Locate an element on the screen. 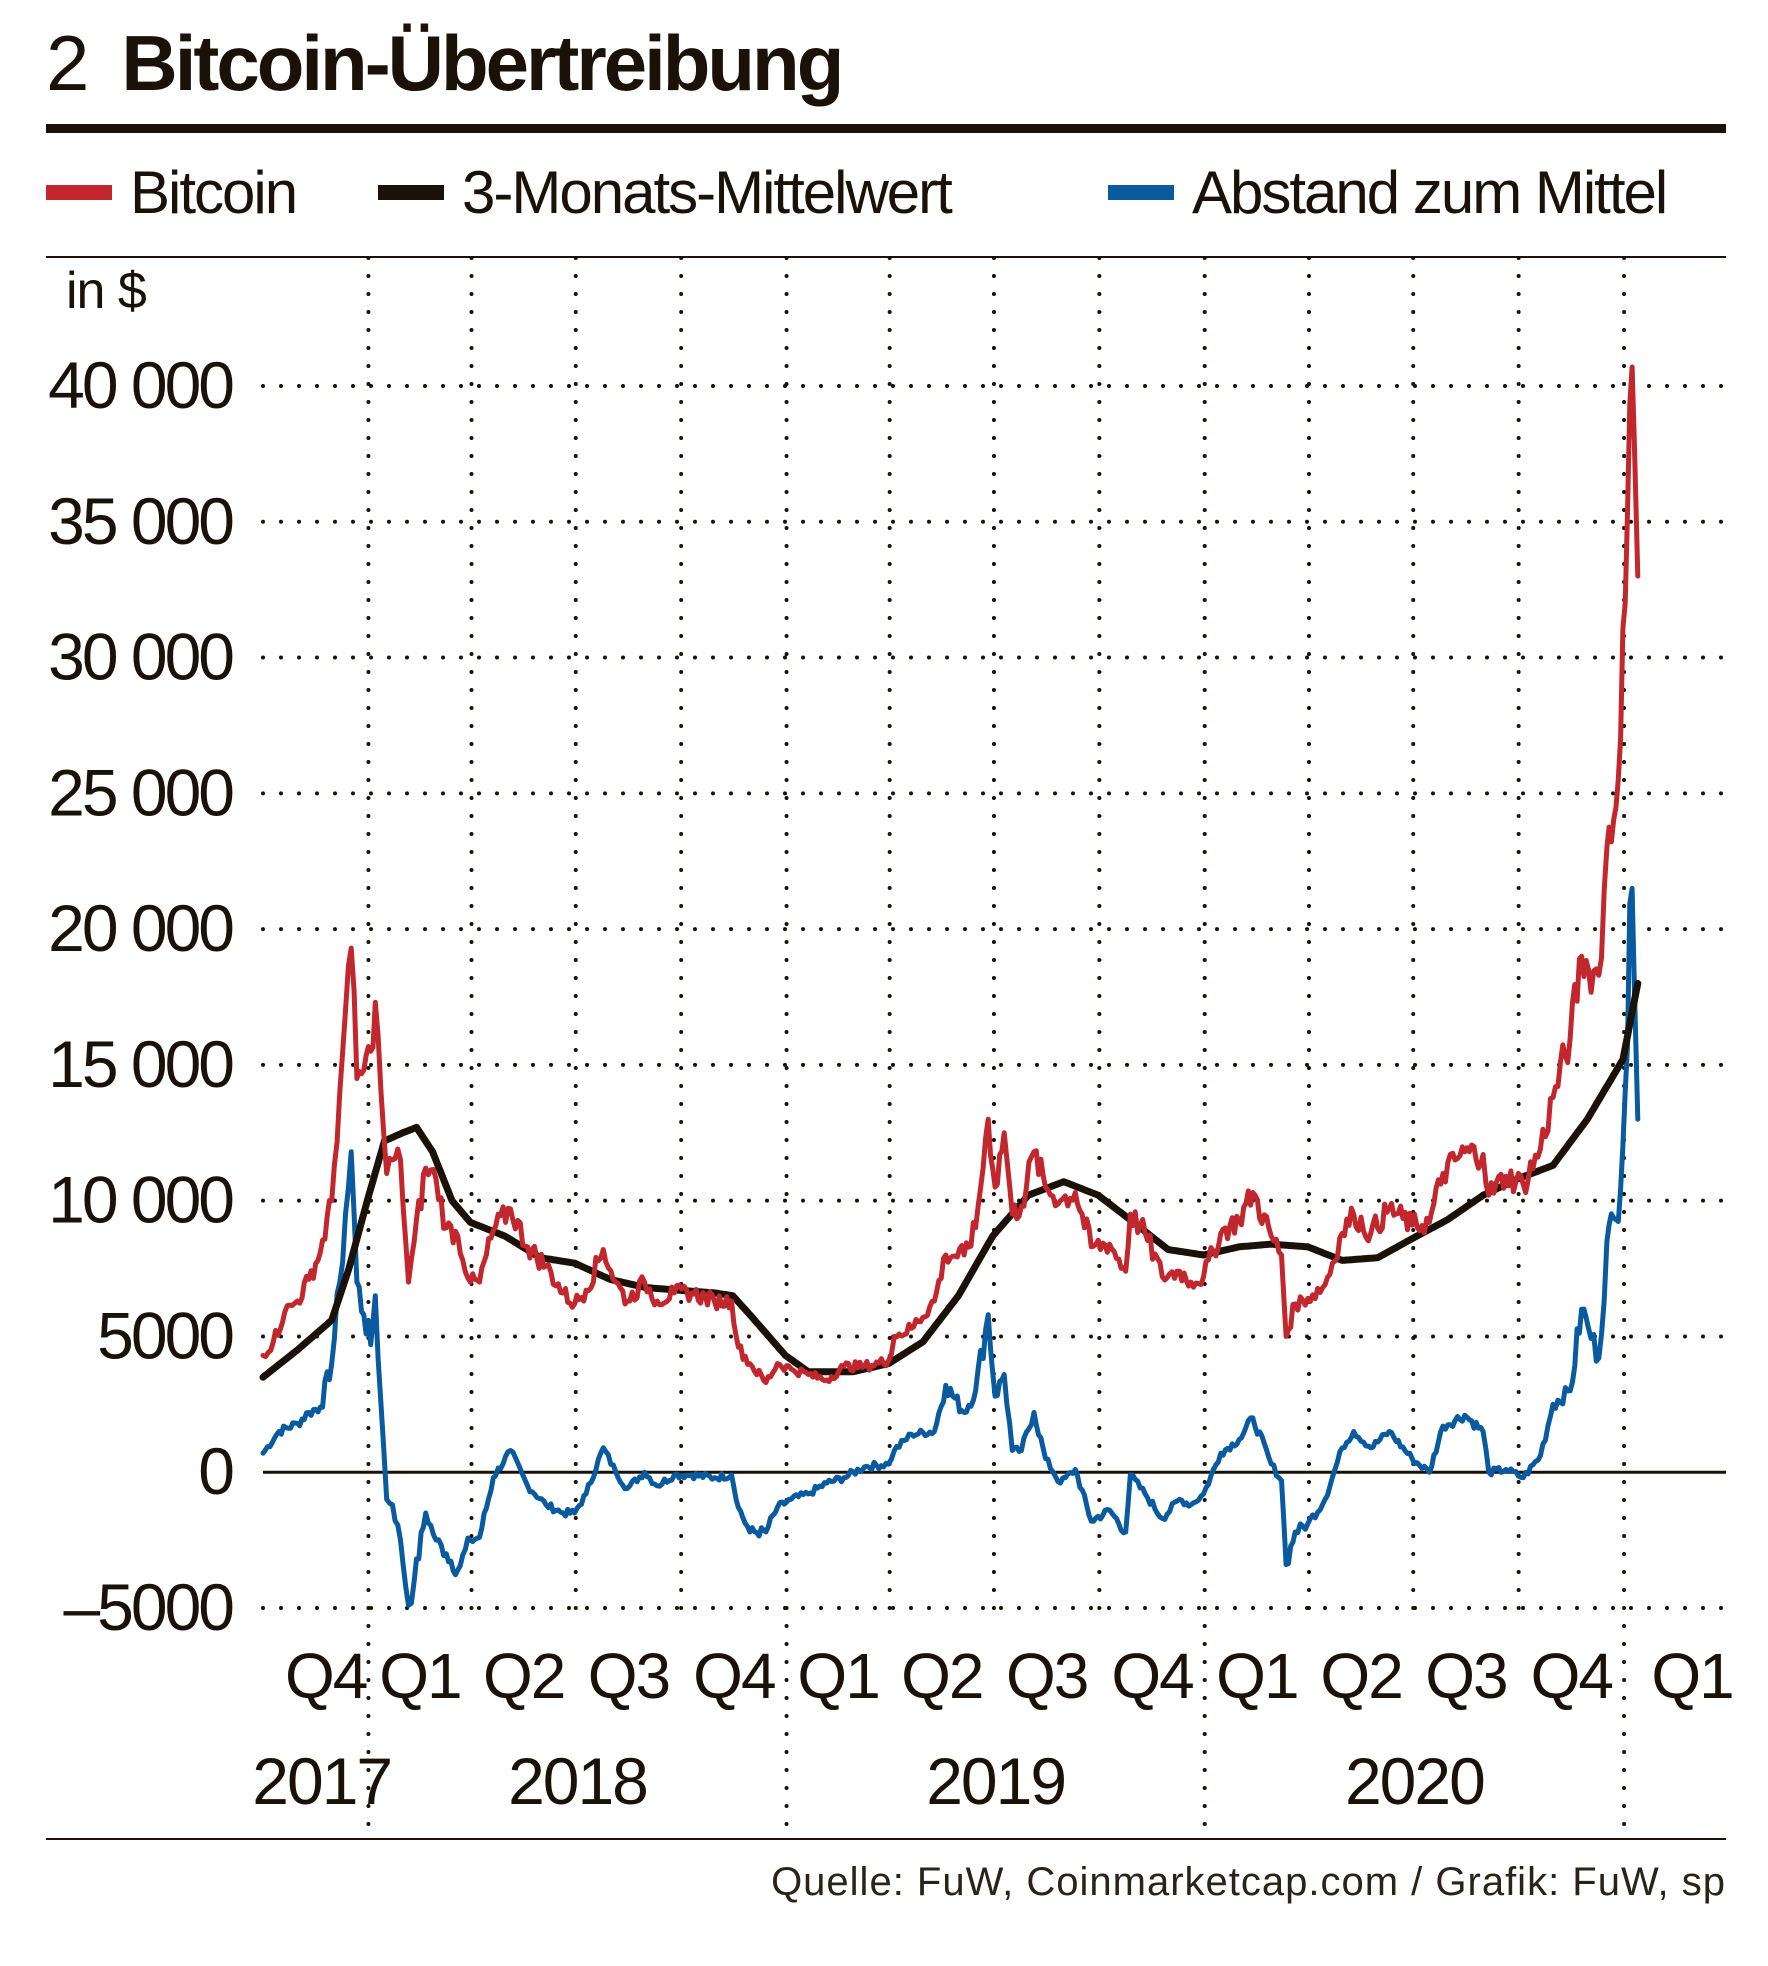  legend-rule is located at coordinates (886, 257).